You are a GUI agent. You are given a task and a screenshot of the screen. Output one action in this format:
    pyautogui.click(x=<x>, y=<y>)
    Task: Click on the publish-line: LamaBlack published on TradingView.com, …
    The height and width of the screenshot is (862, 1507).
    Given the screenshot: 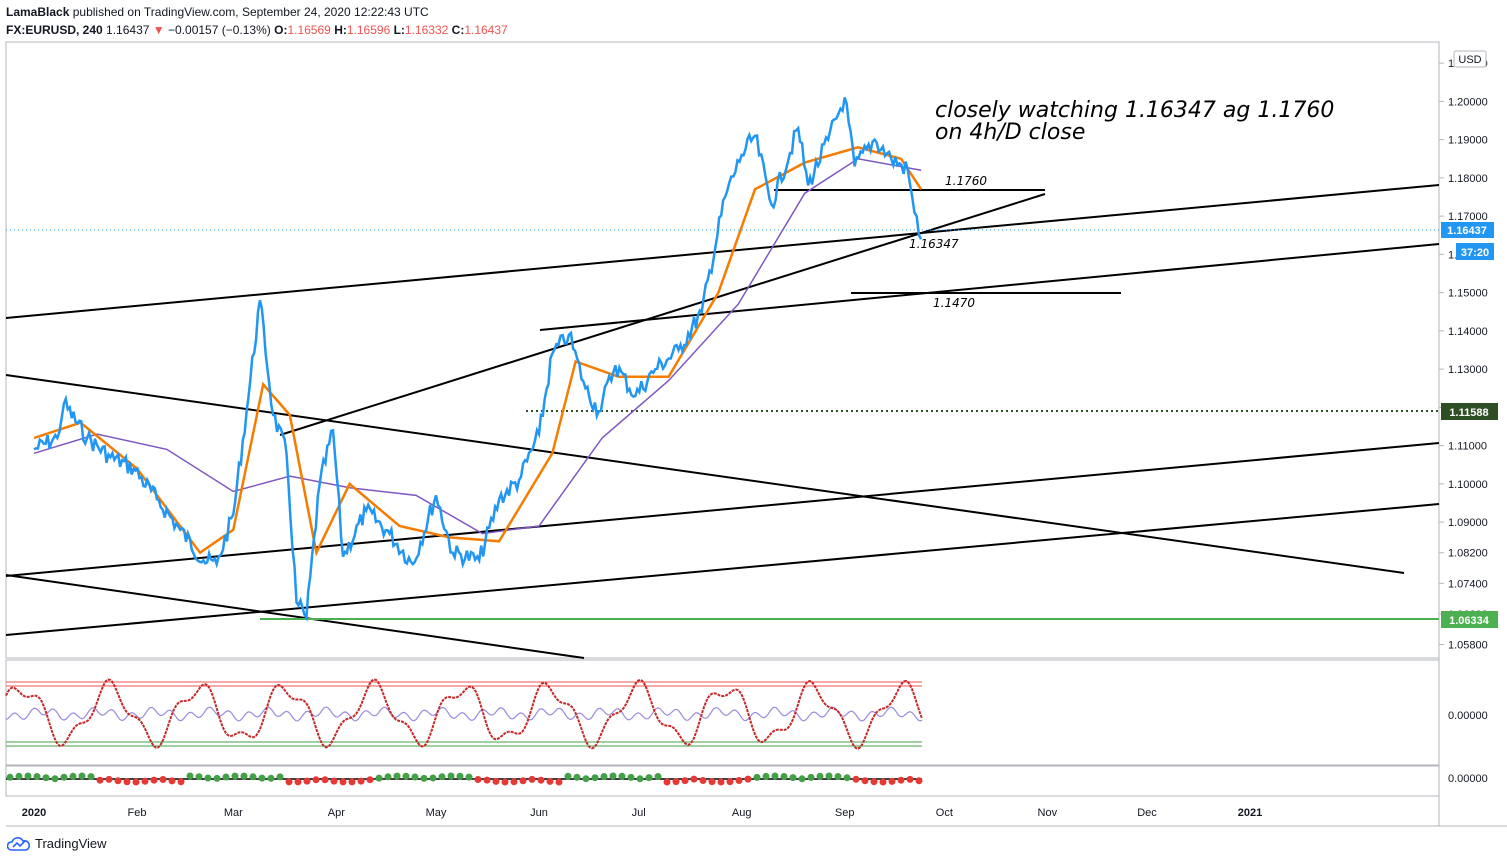 What is the action you would take?
    pyautogui.click(x=217, y=12)
    